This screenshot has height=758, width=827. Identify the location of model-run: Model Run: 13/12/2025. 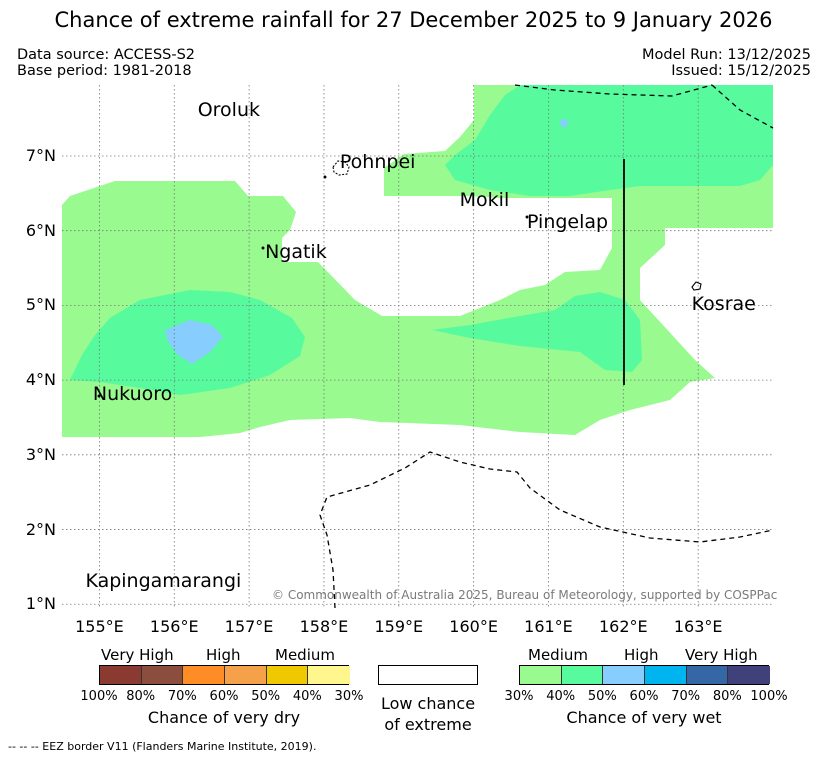
(726, 55).